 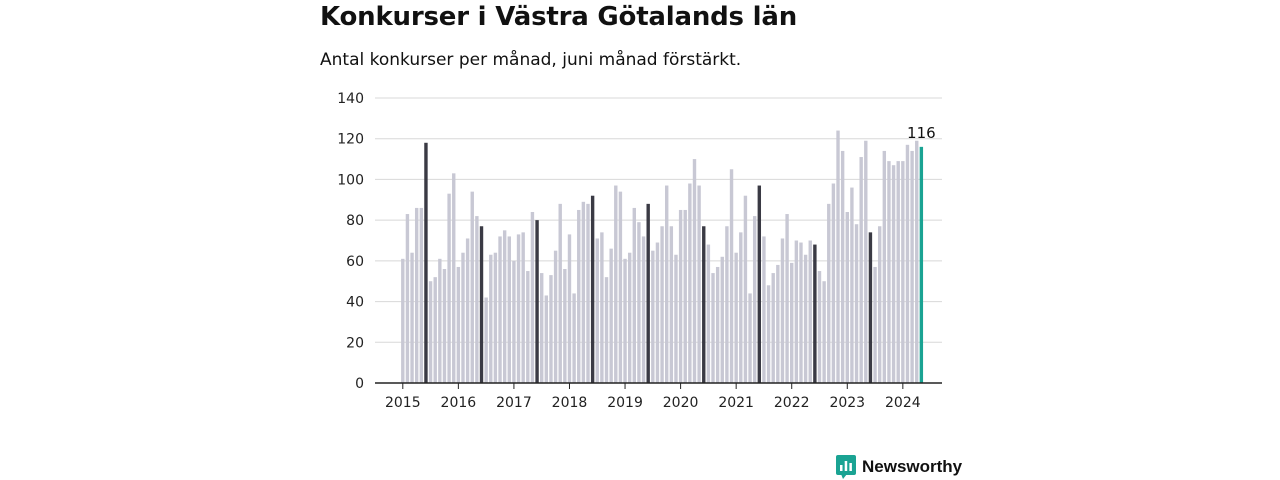 I want to click on x-tick-label: 2022, so click(x=792, y=403).